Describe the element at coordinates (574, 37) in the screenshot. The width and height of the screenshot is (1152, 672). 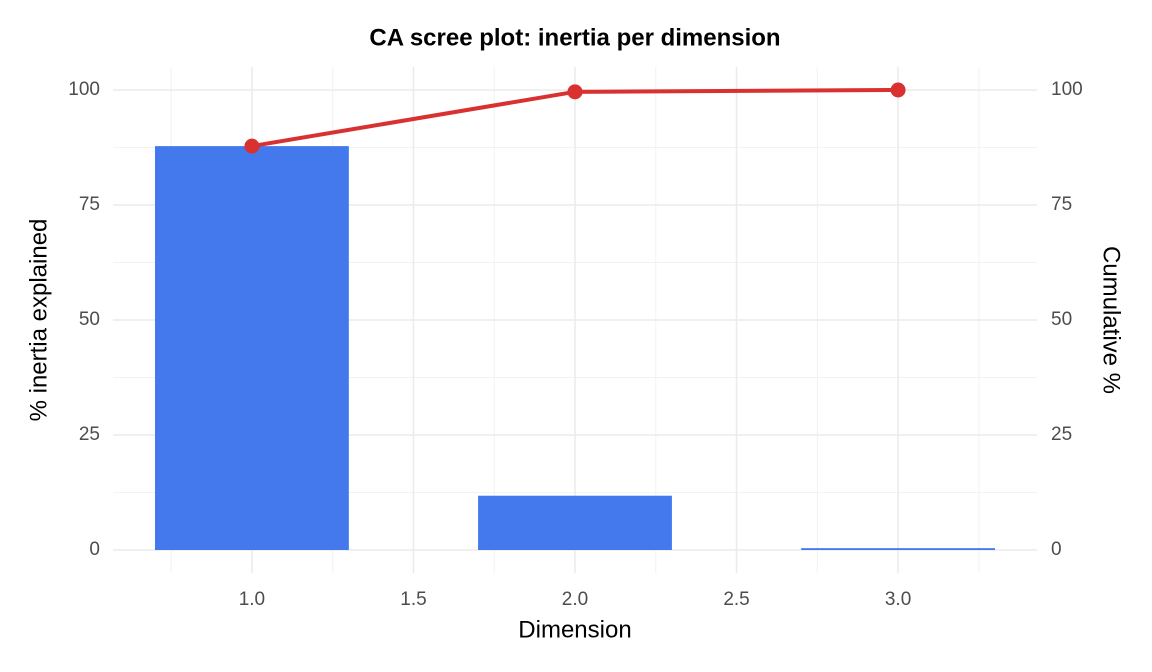
I see `chart-title: CA scree plot: inertia per dimension` at that location.